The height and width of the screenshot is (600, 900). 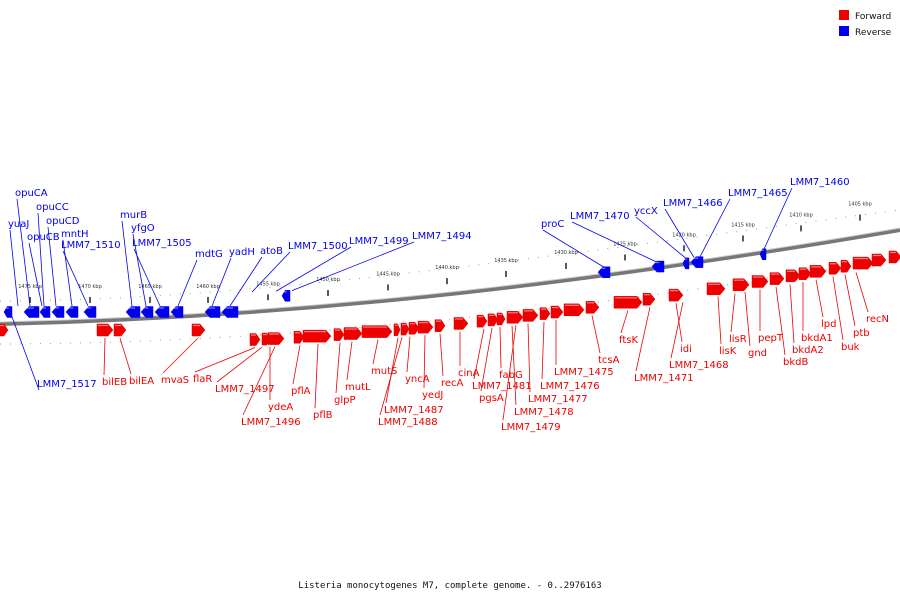 What do you see at coordinates (728, 351) in the screenshot?
I see `forward-gene-label: lisK` at bounding box center [728, 351].